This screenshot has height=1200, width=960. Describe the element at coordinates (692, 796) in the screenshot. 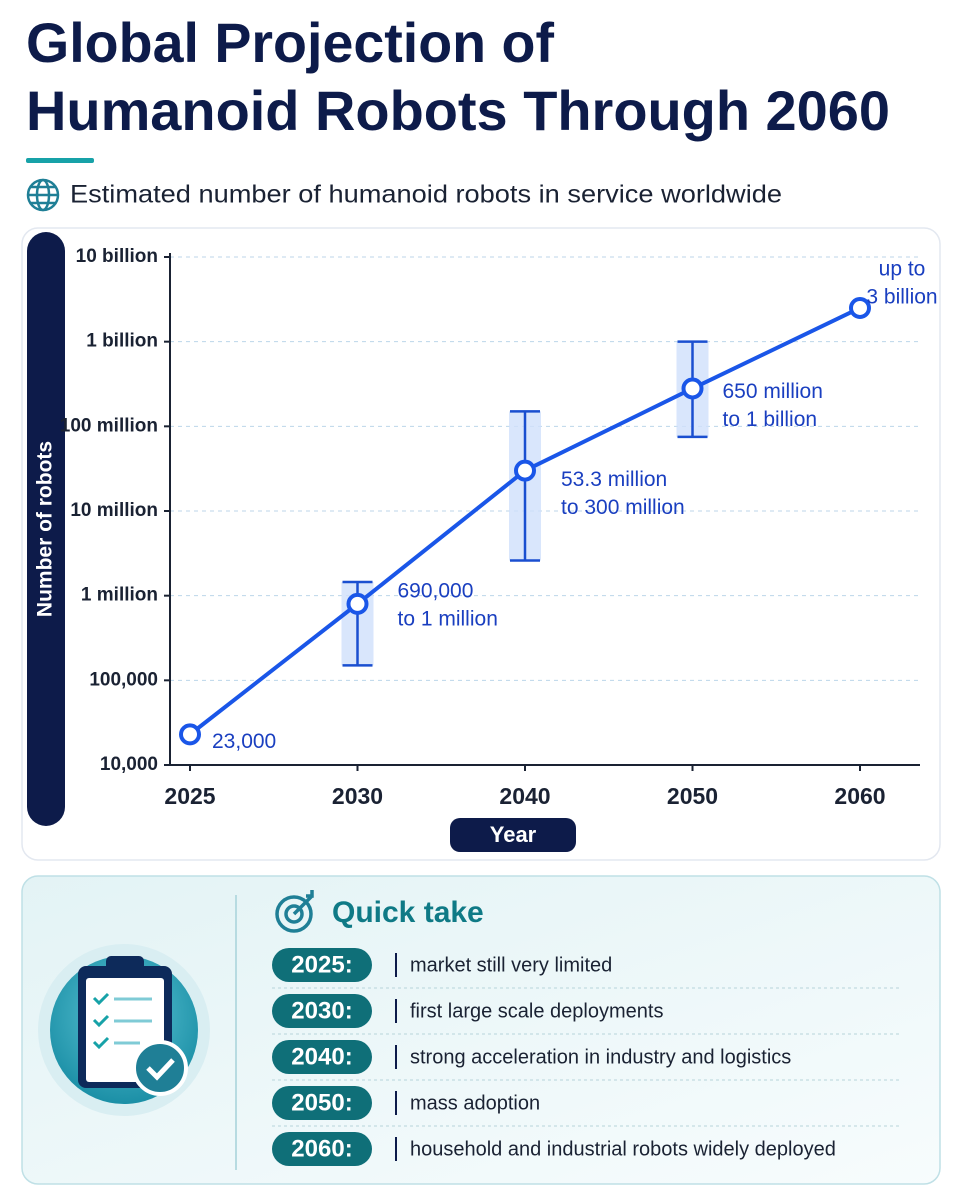

I see `x-tick-label: 2050` at that location.